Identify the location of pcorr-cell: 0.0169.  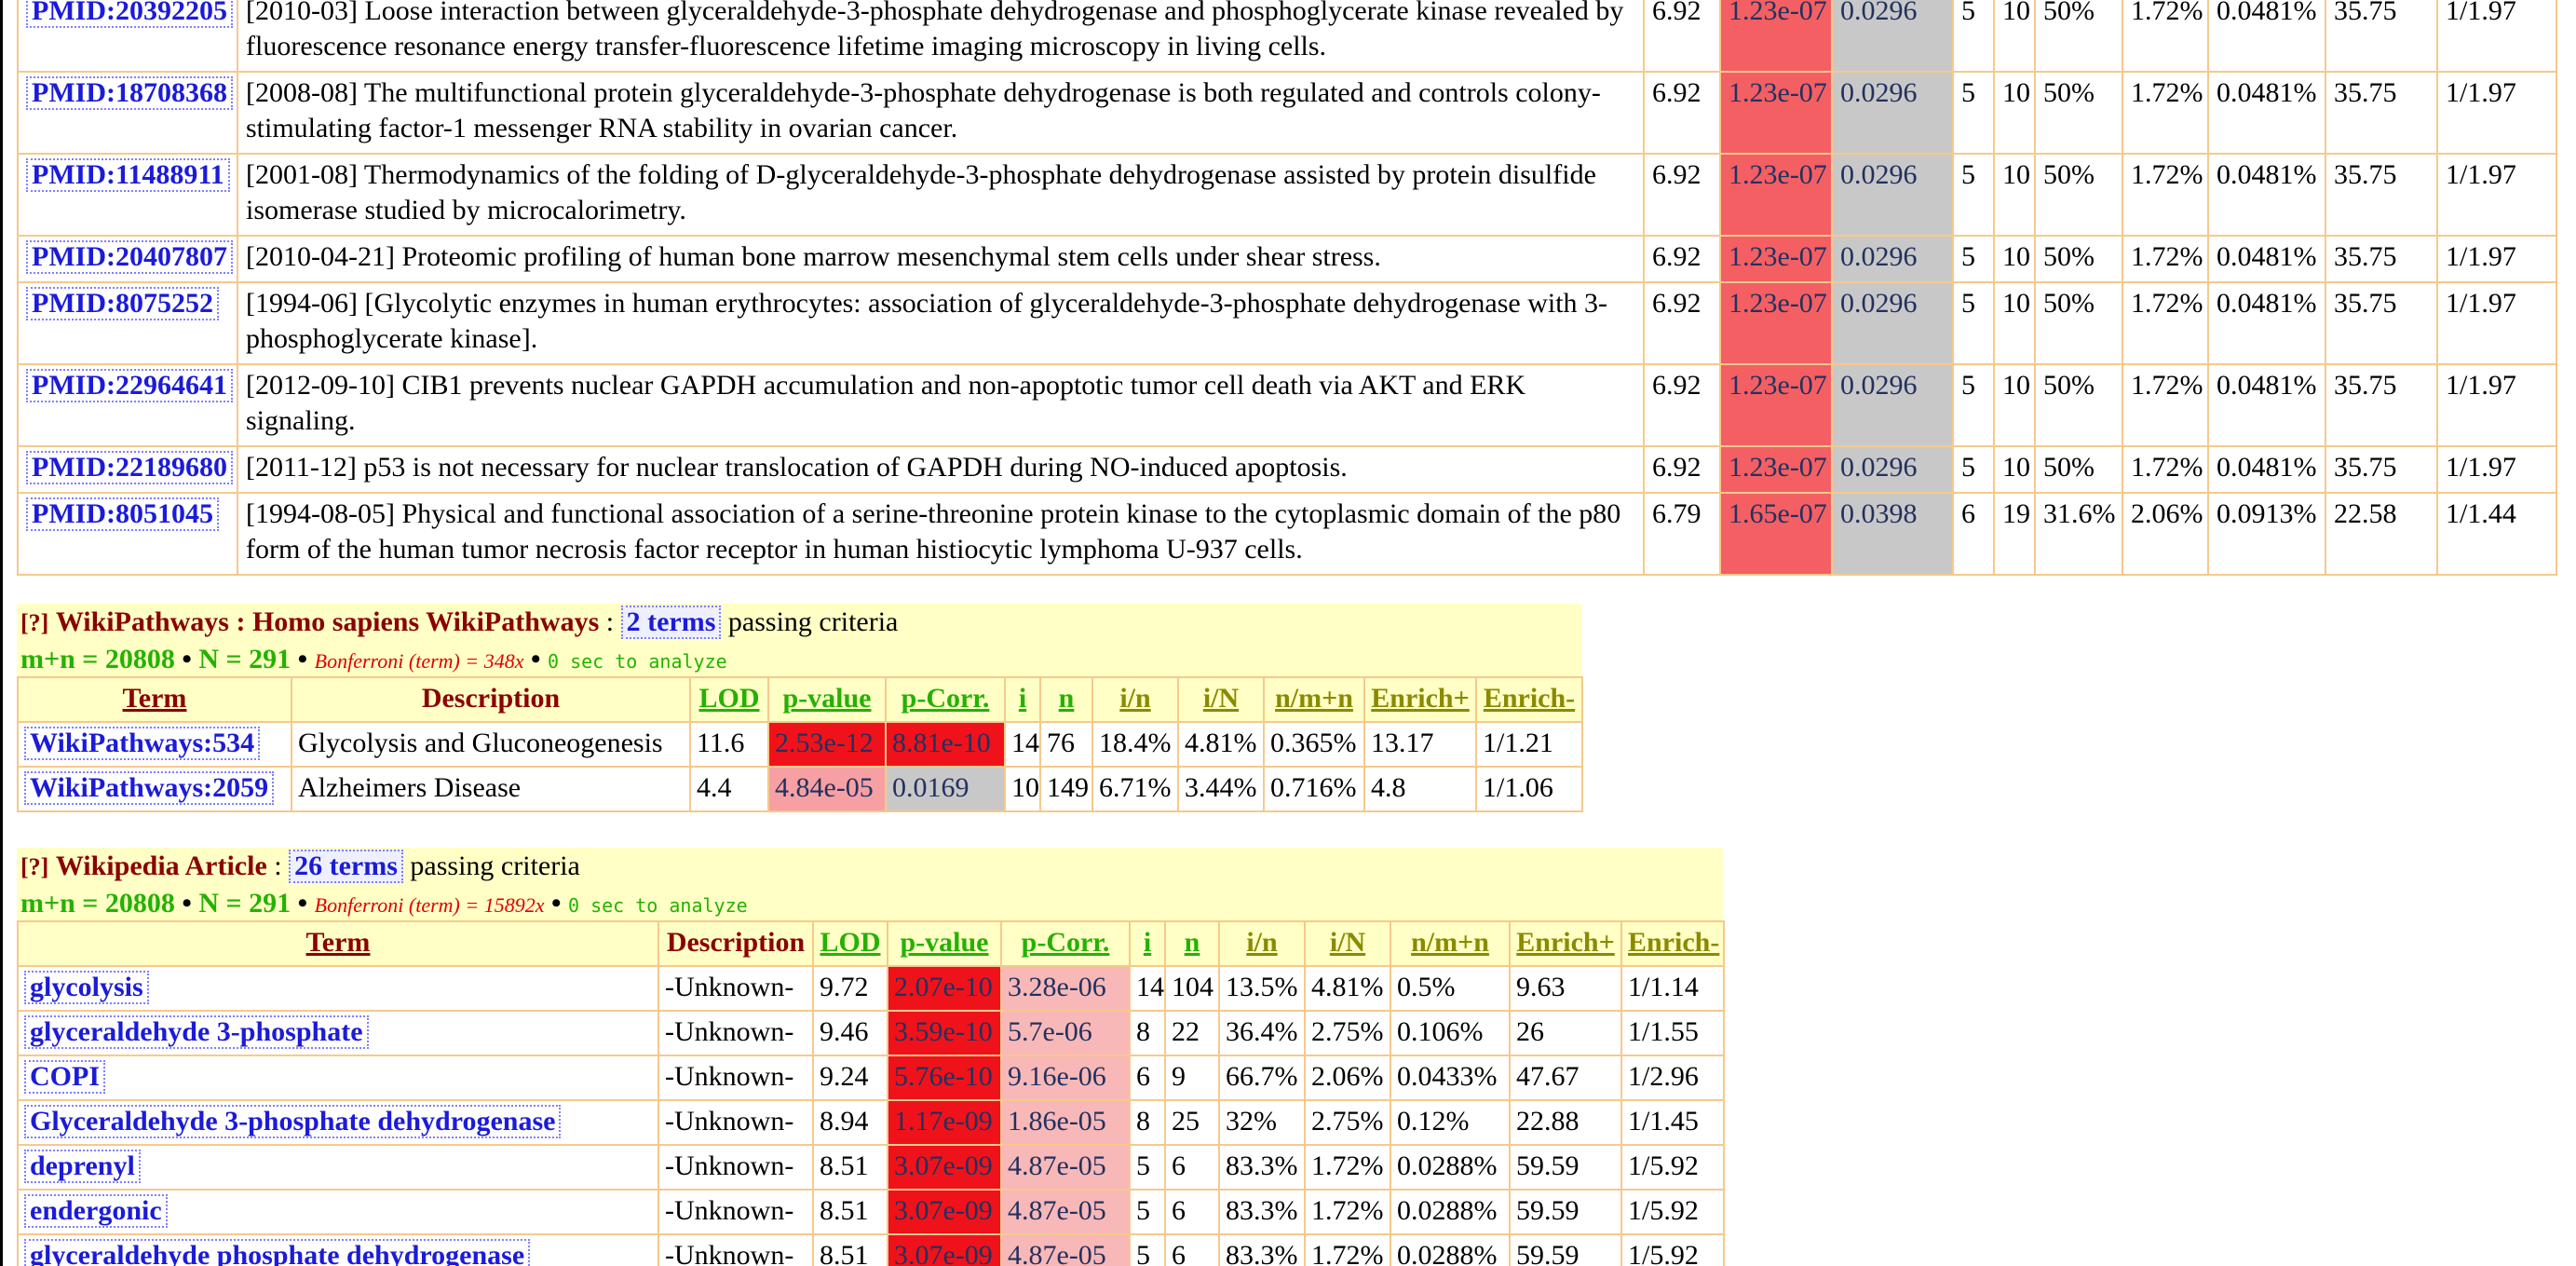
(945, 789).